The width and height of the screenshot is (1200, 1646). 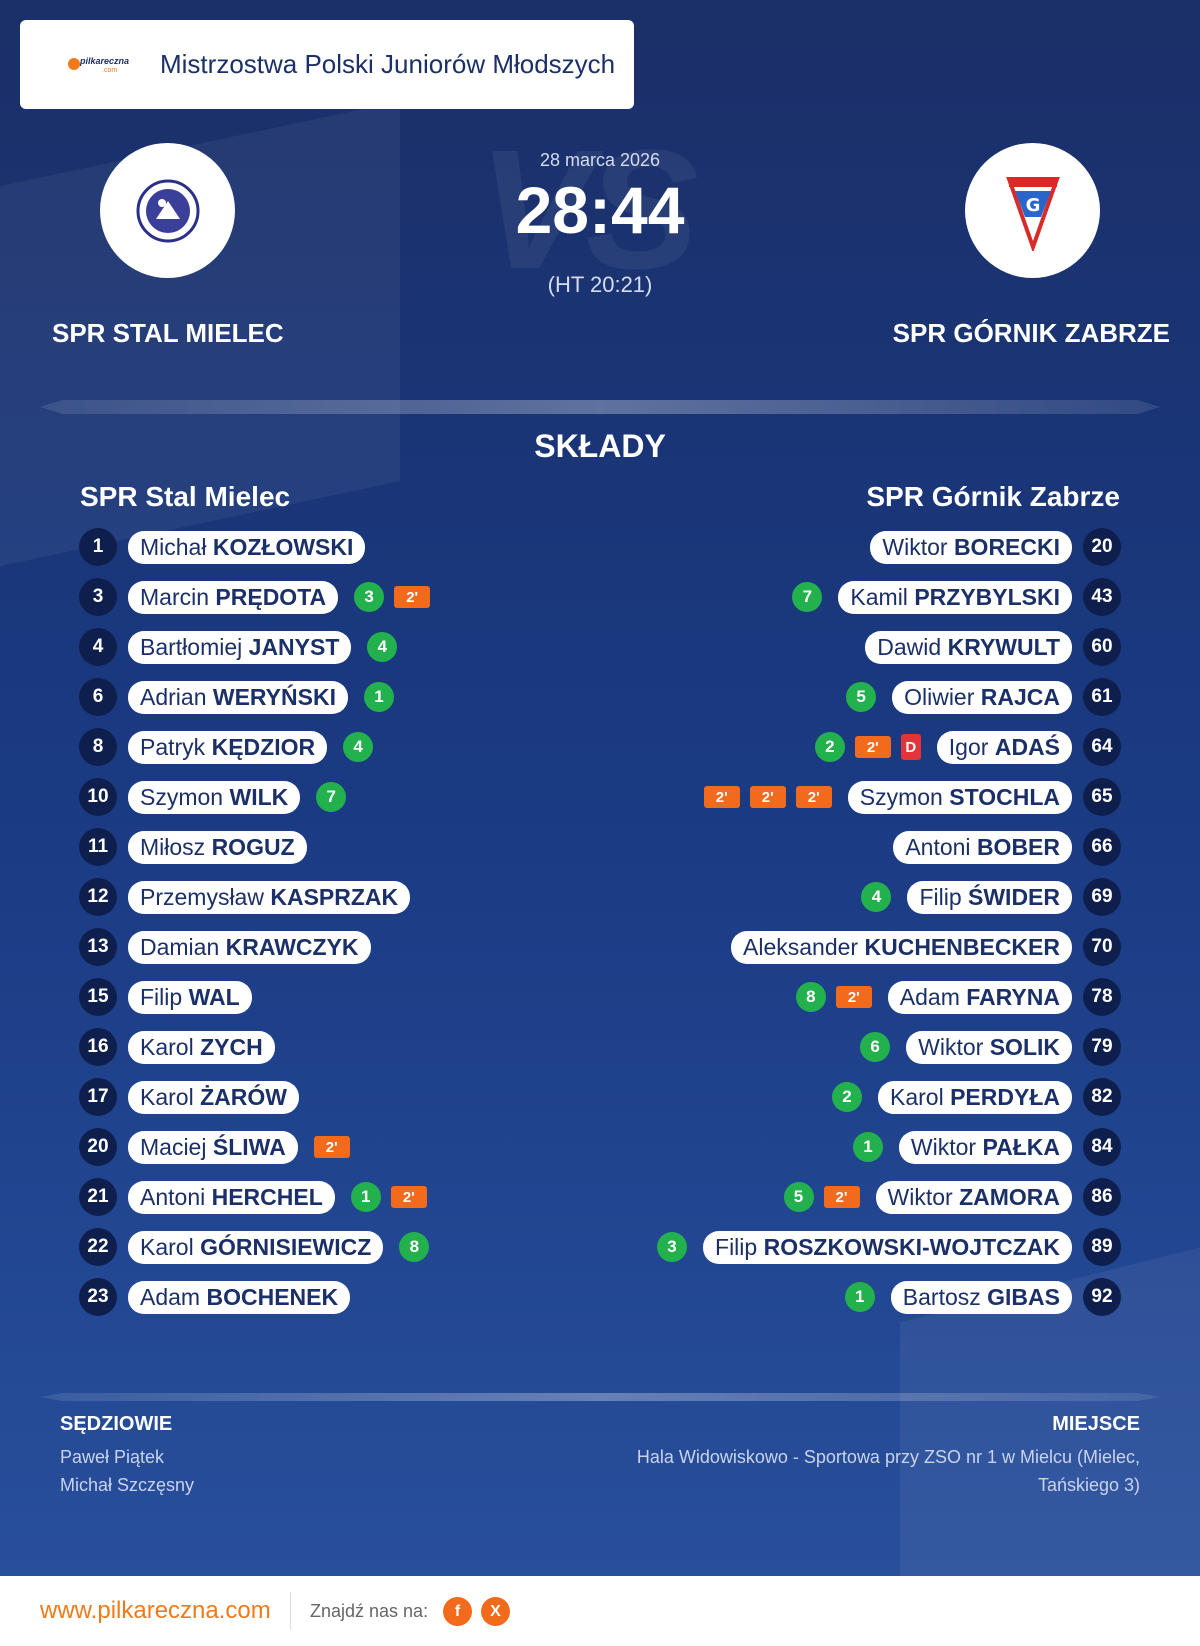 What do you see at coordinates (253, 846) in the screenshot?
I see `player-last-name: ROGUZ` at bounding box center [253, 846].